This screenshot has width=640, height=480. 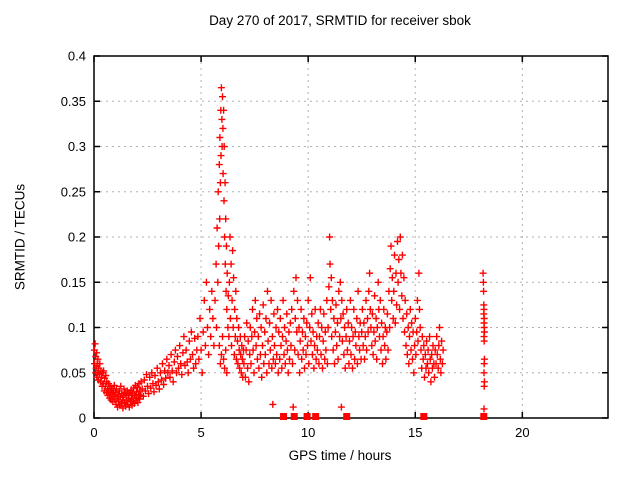 I want to click on y-tick-label: 0.1, so click(x=77, y=327).